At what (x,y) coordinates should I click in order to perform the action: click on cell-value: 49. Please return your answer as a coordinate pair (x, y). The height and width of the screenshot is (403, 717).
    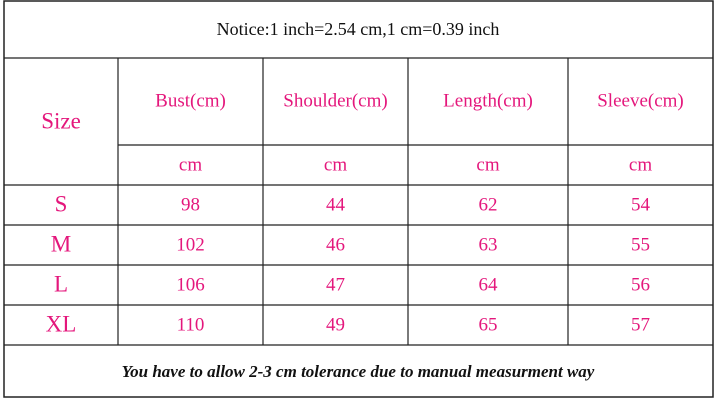
    Looking at the image, I should click on (335, 324).